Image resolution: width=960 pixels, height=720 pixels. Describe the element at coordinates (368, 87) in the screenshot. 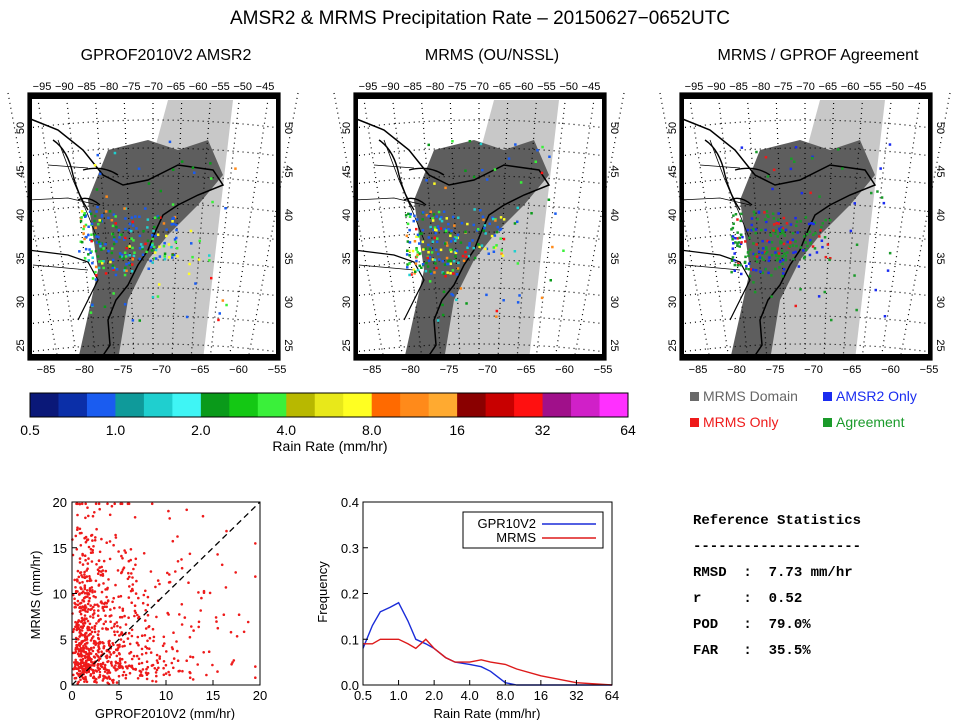

I see `top-lon-label: −95` at that location.